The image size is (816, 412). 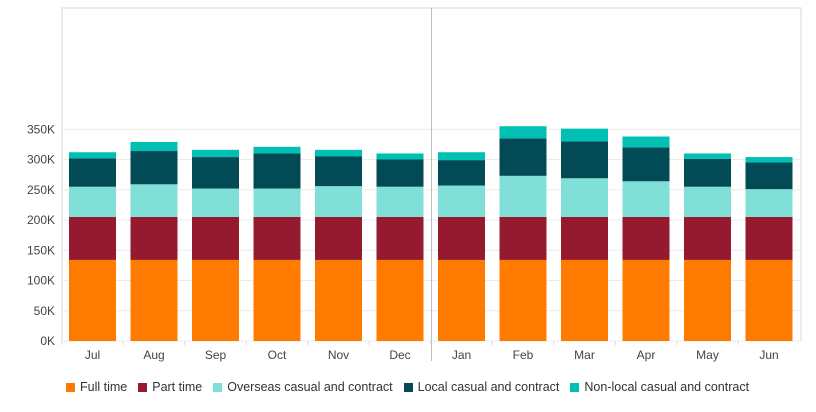 What do you see at coordinates (41, 250) in the screenshot?
I see `y-tick-label: 150K` at bounding box center [41, 250].